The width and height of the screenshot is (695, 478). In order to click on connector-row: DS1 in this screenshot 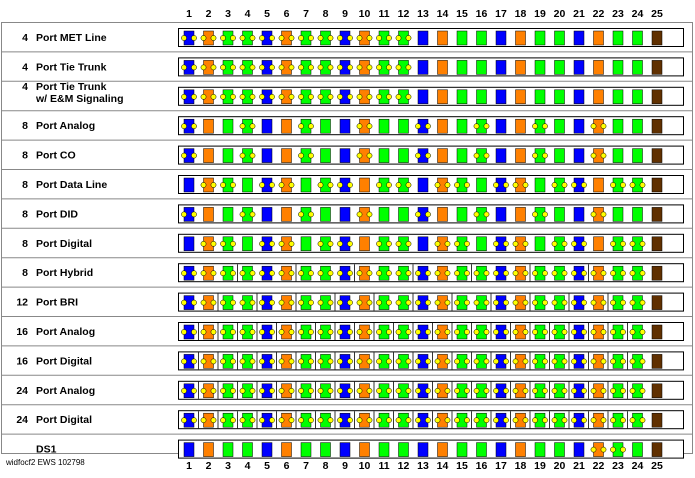, I will do `click(347, 446)`.